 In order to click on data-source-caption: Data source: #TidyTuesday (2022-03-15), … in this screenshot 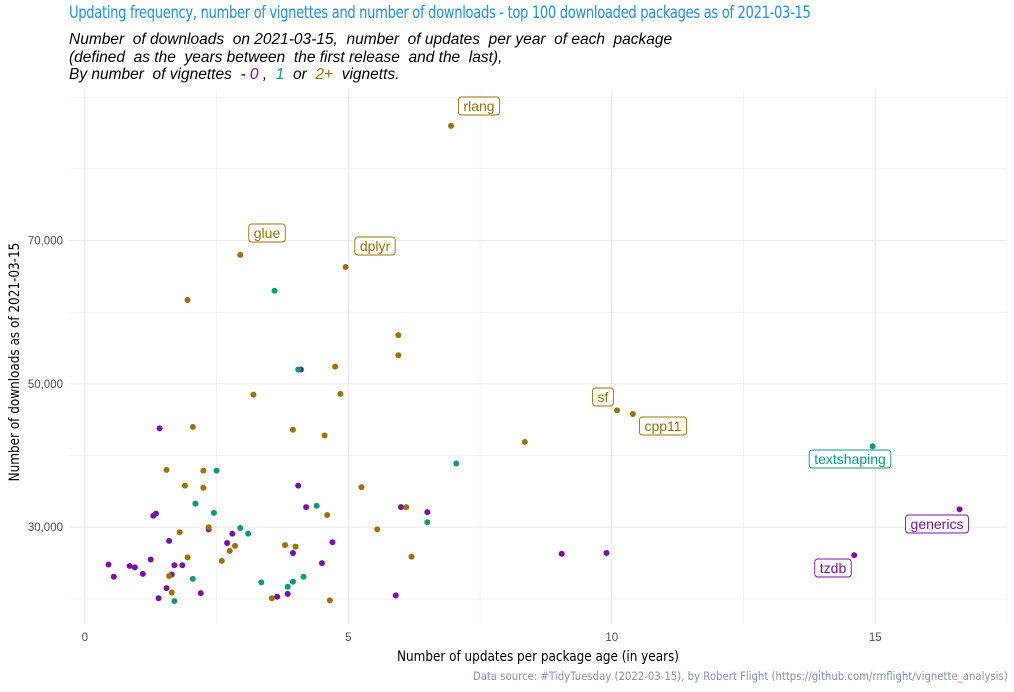, I will do `click(740, 676)`.